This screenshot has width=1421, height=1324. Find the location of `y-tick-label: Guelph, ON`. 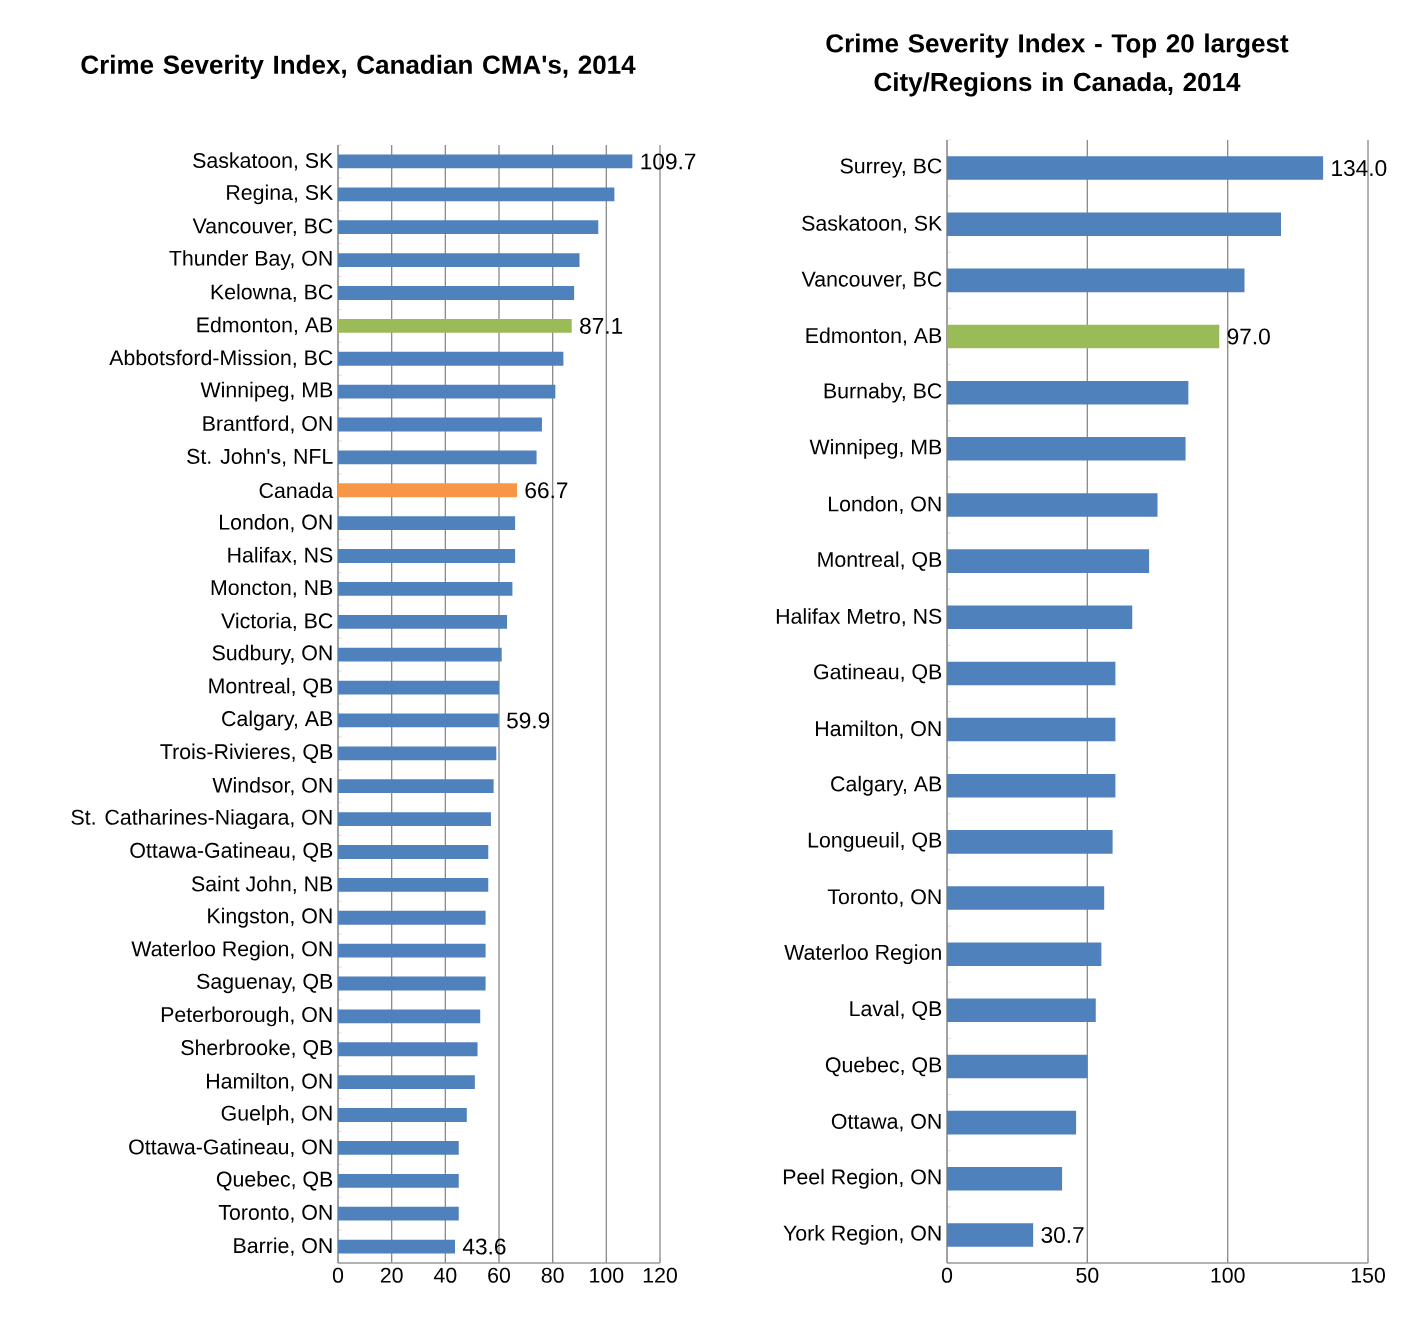

y-tick-label: Guelph, ON is located at coordinates (276, 1115).